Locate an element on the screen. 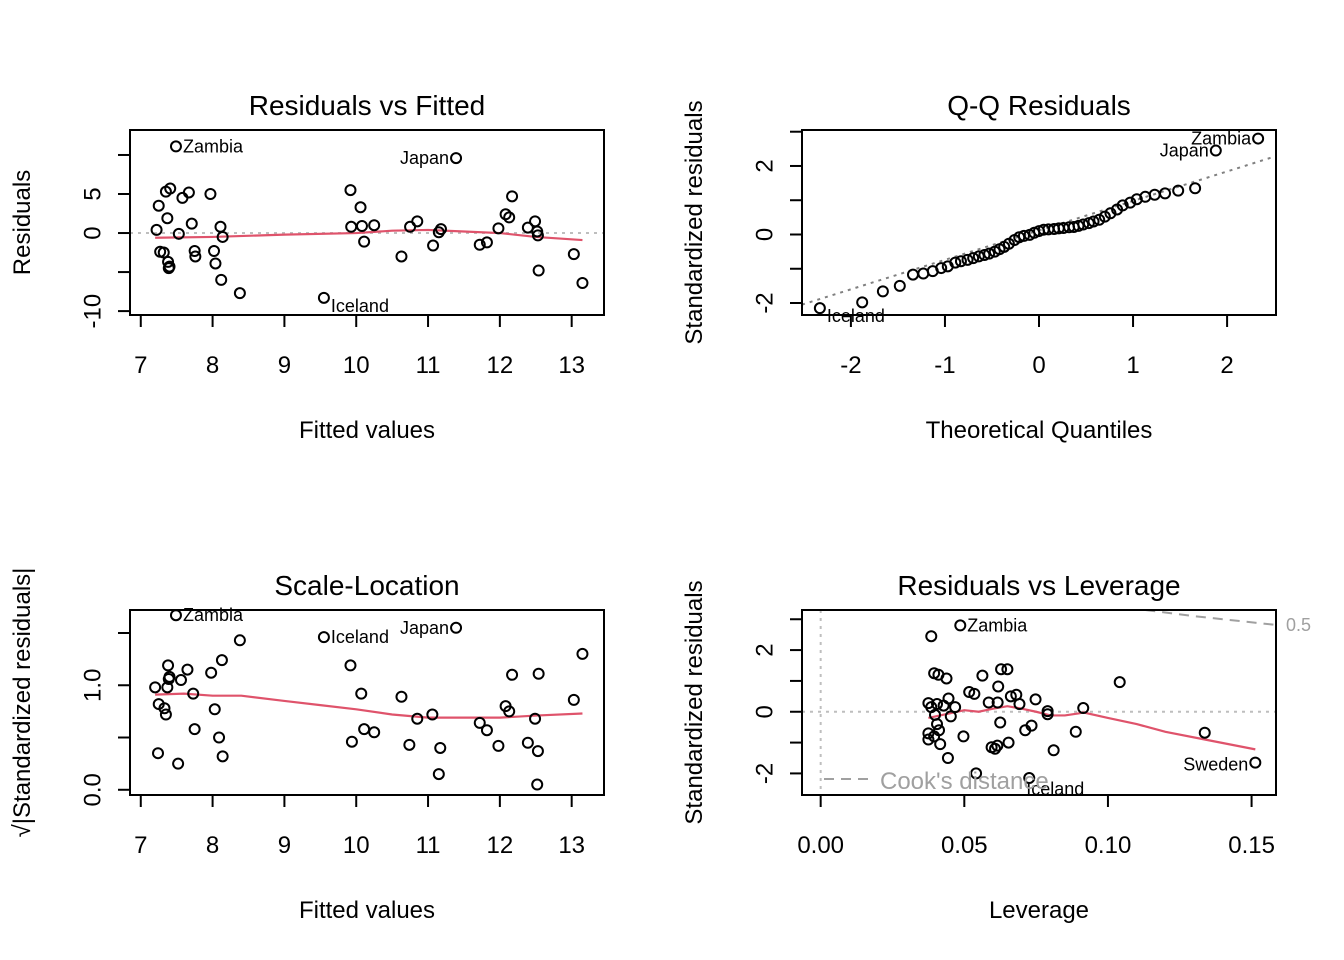 The width and height of the screenshot is (1344, 960). y-axis-label: √|Standardized residuals| is located at coordinates (22, 703).